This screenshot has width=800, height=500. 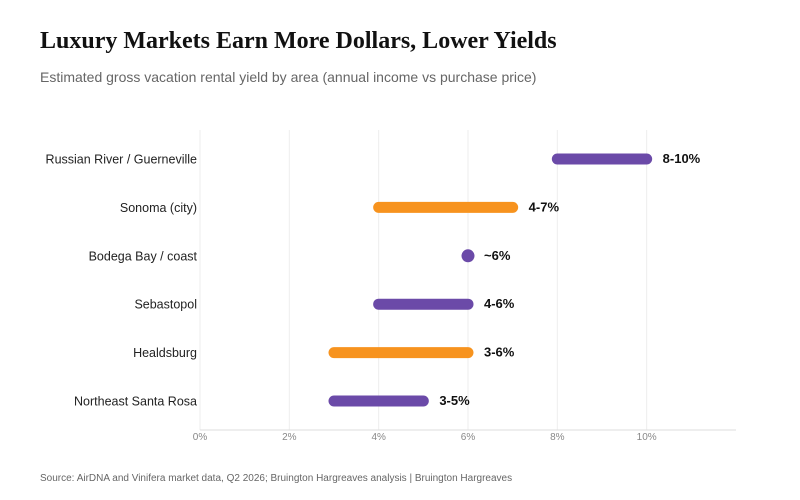 What do you see at coordinates (165, 353) in the screenshot?
I see `category-label: Healdsburg` at bounding box center [165, 353].